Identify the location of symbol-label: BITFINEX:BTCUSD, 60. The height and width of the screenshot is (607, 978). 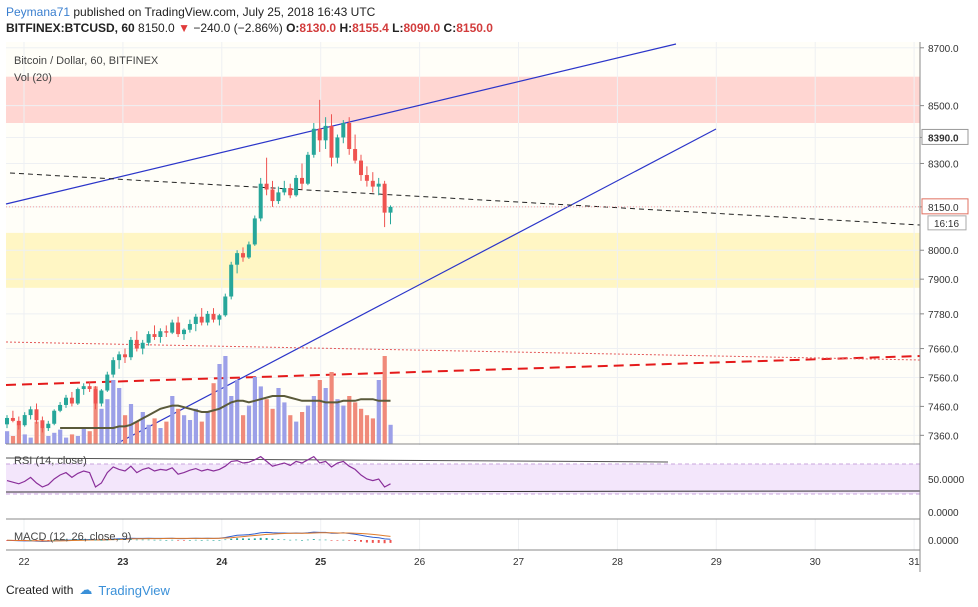
(70, 28).